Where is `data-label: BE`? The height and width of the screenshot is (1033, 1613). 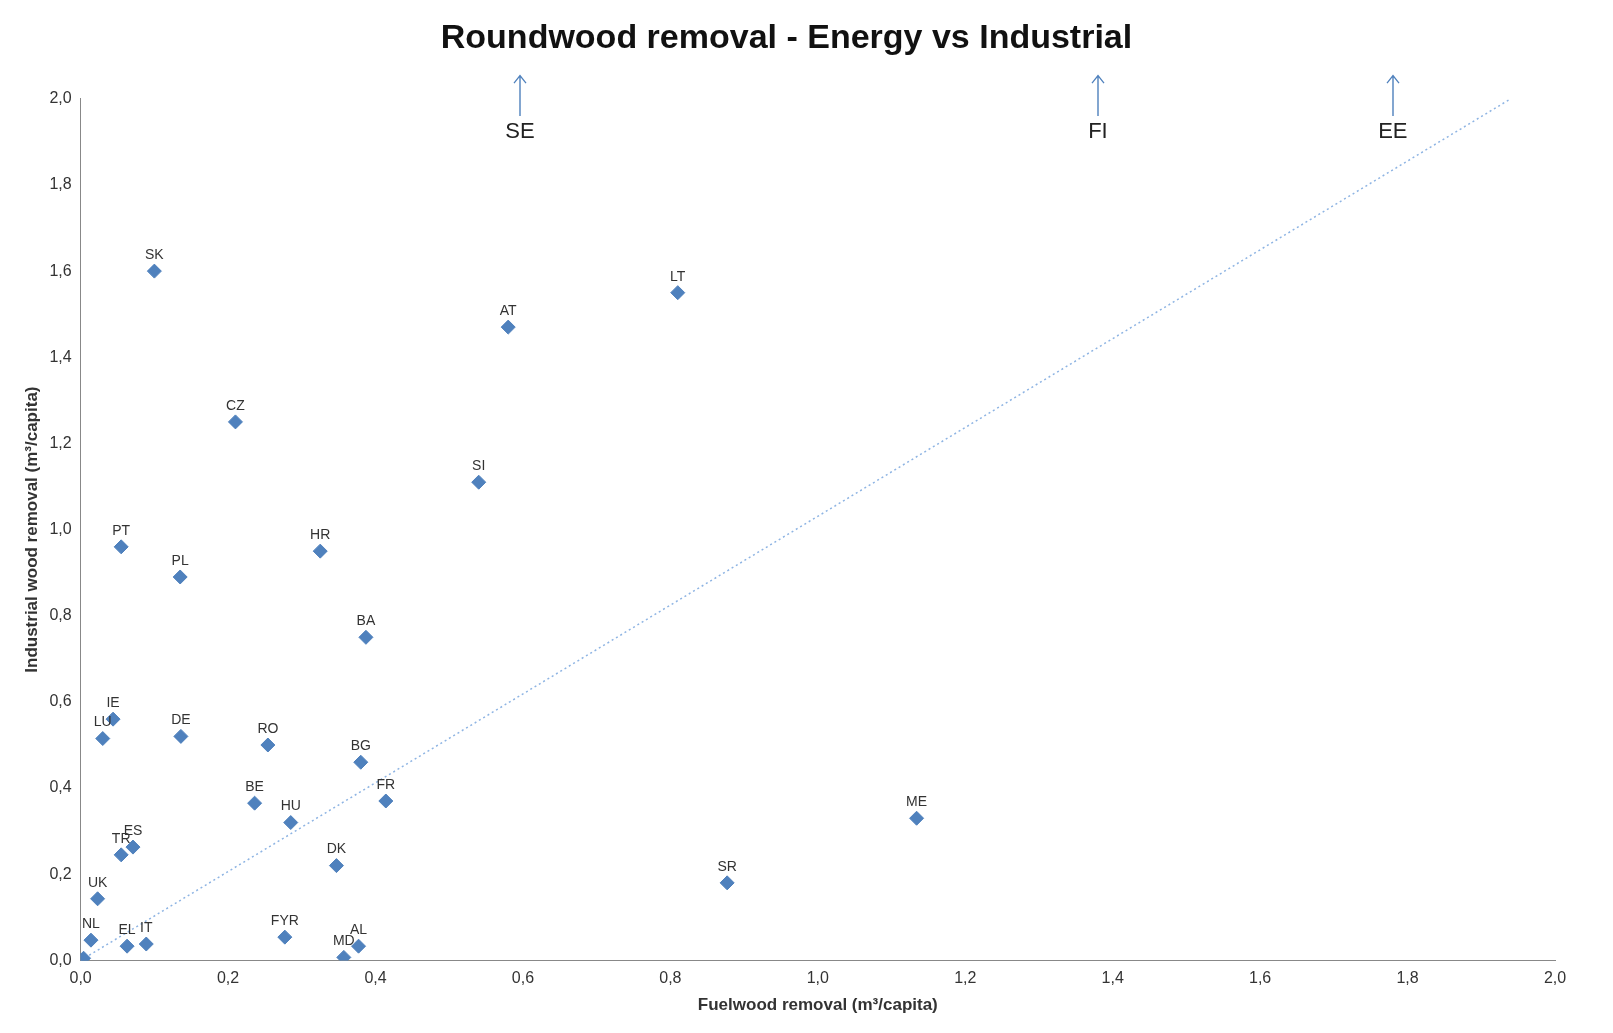
data-label: BE is located at coordinates (254, 786).